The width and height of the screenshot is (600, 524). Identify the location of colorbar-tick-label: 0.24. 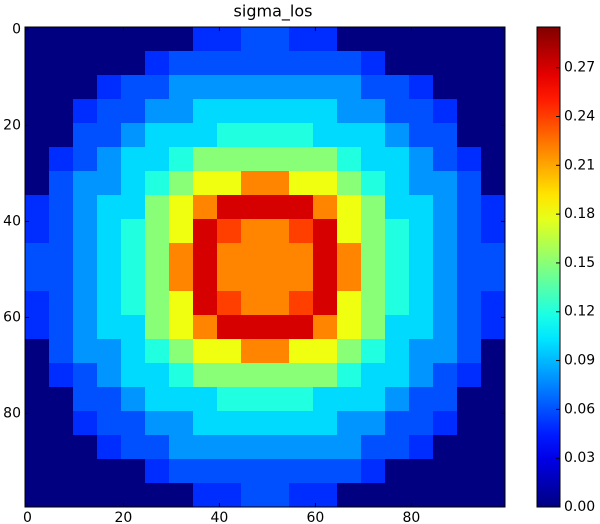
(579, 116).